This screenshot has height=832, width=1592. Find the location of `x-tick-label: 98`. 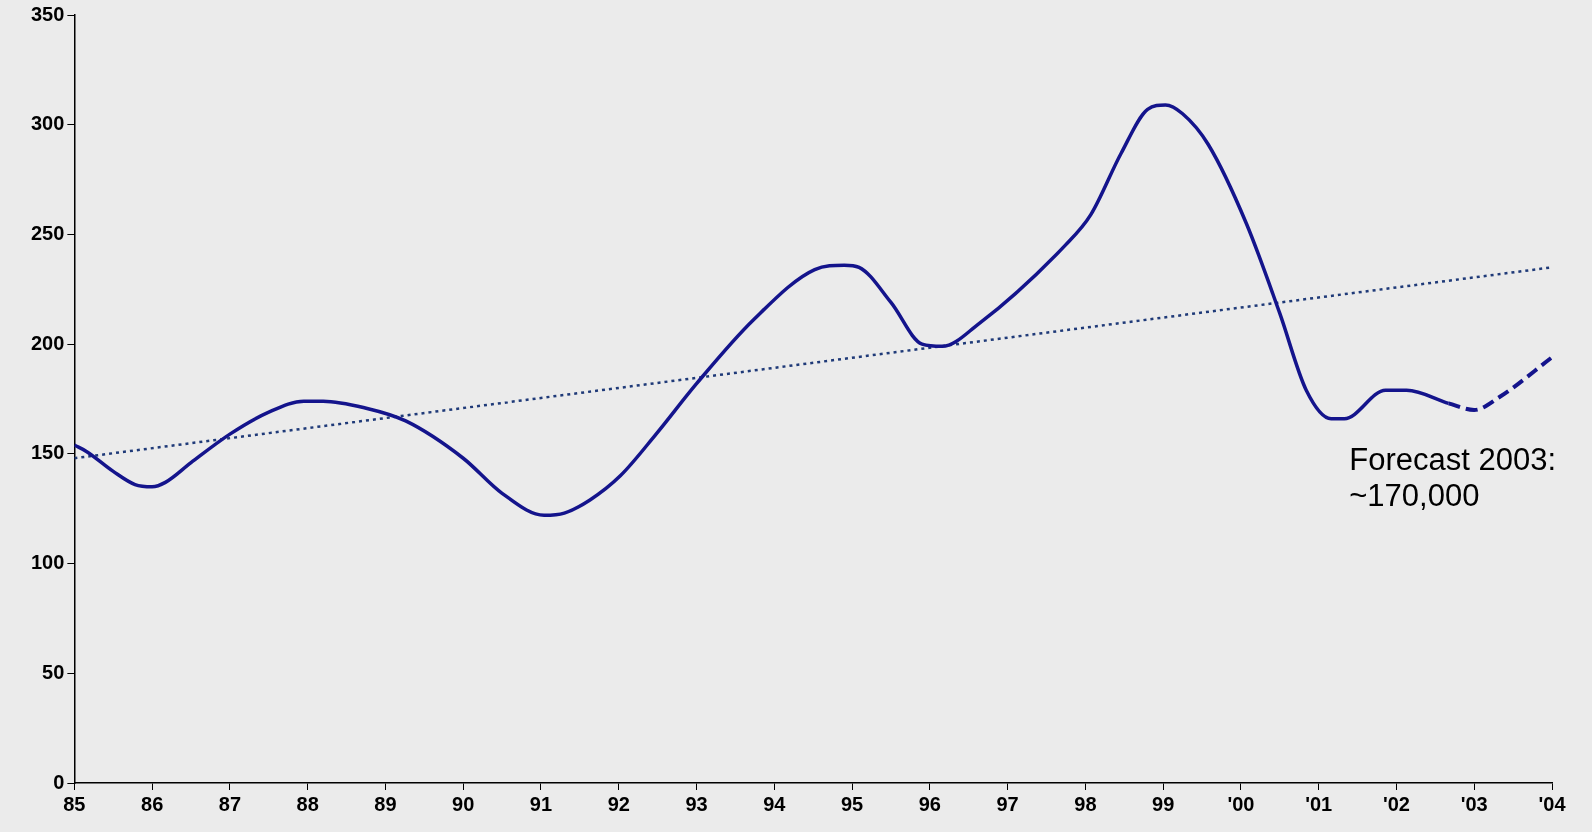

x-tick-label: 98 is located at coordinates (1085, 803).